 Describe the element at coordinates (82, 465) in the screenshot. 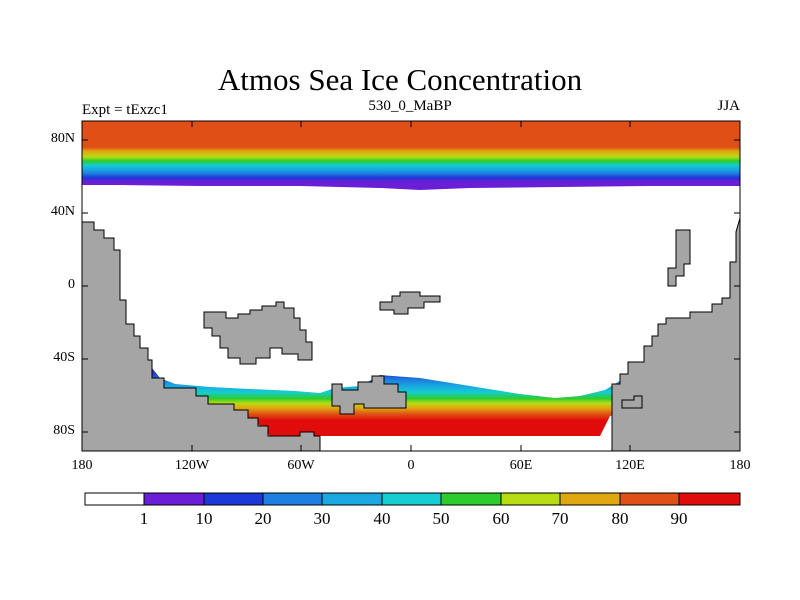

I see `lon-label-180-left: 180` at that location.